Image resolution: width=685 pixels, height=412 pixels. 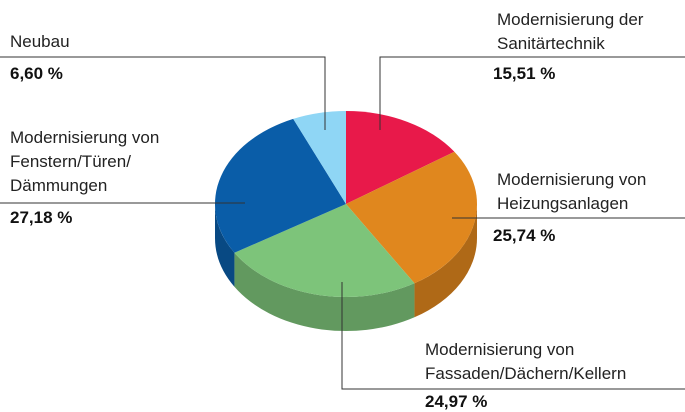 What do you see at coordinates (40, 41) in the screenshot?
I see `slice-label: Neubau` at bounding box center [40, 41].